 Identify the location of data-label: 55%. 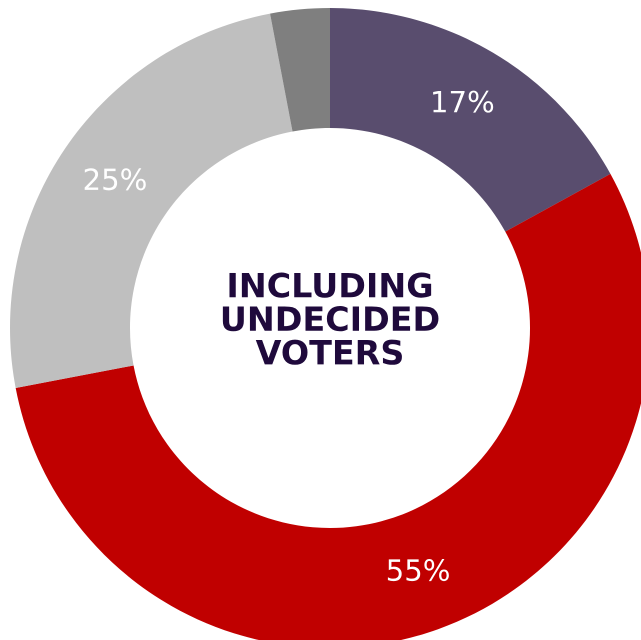
(418, 570).